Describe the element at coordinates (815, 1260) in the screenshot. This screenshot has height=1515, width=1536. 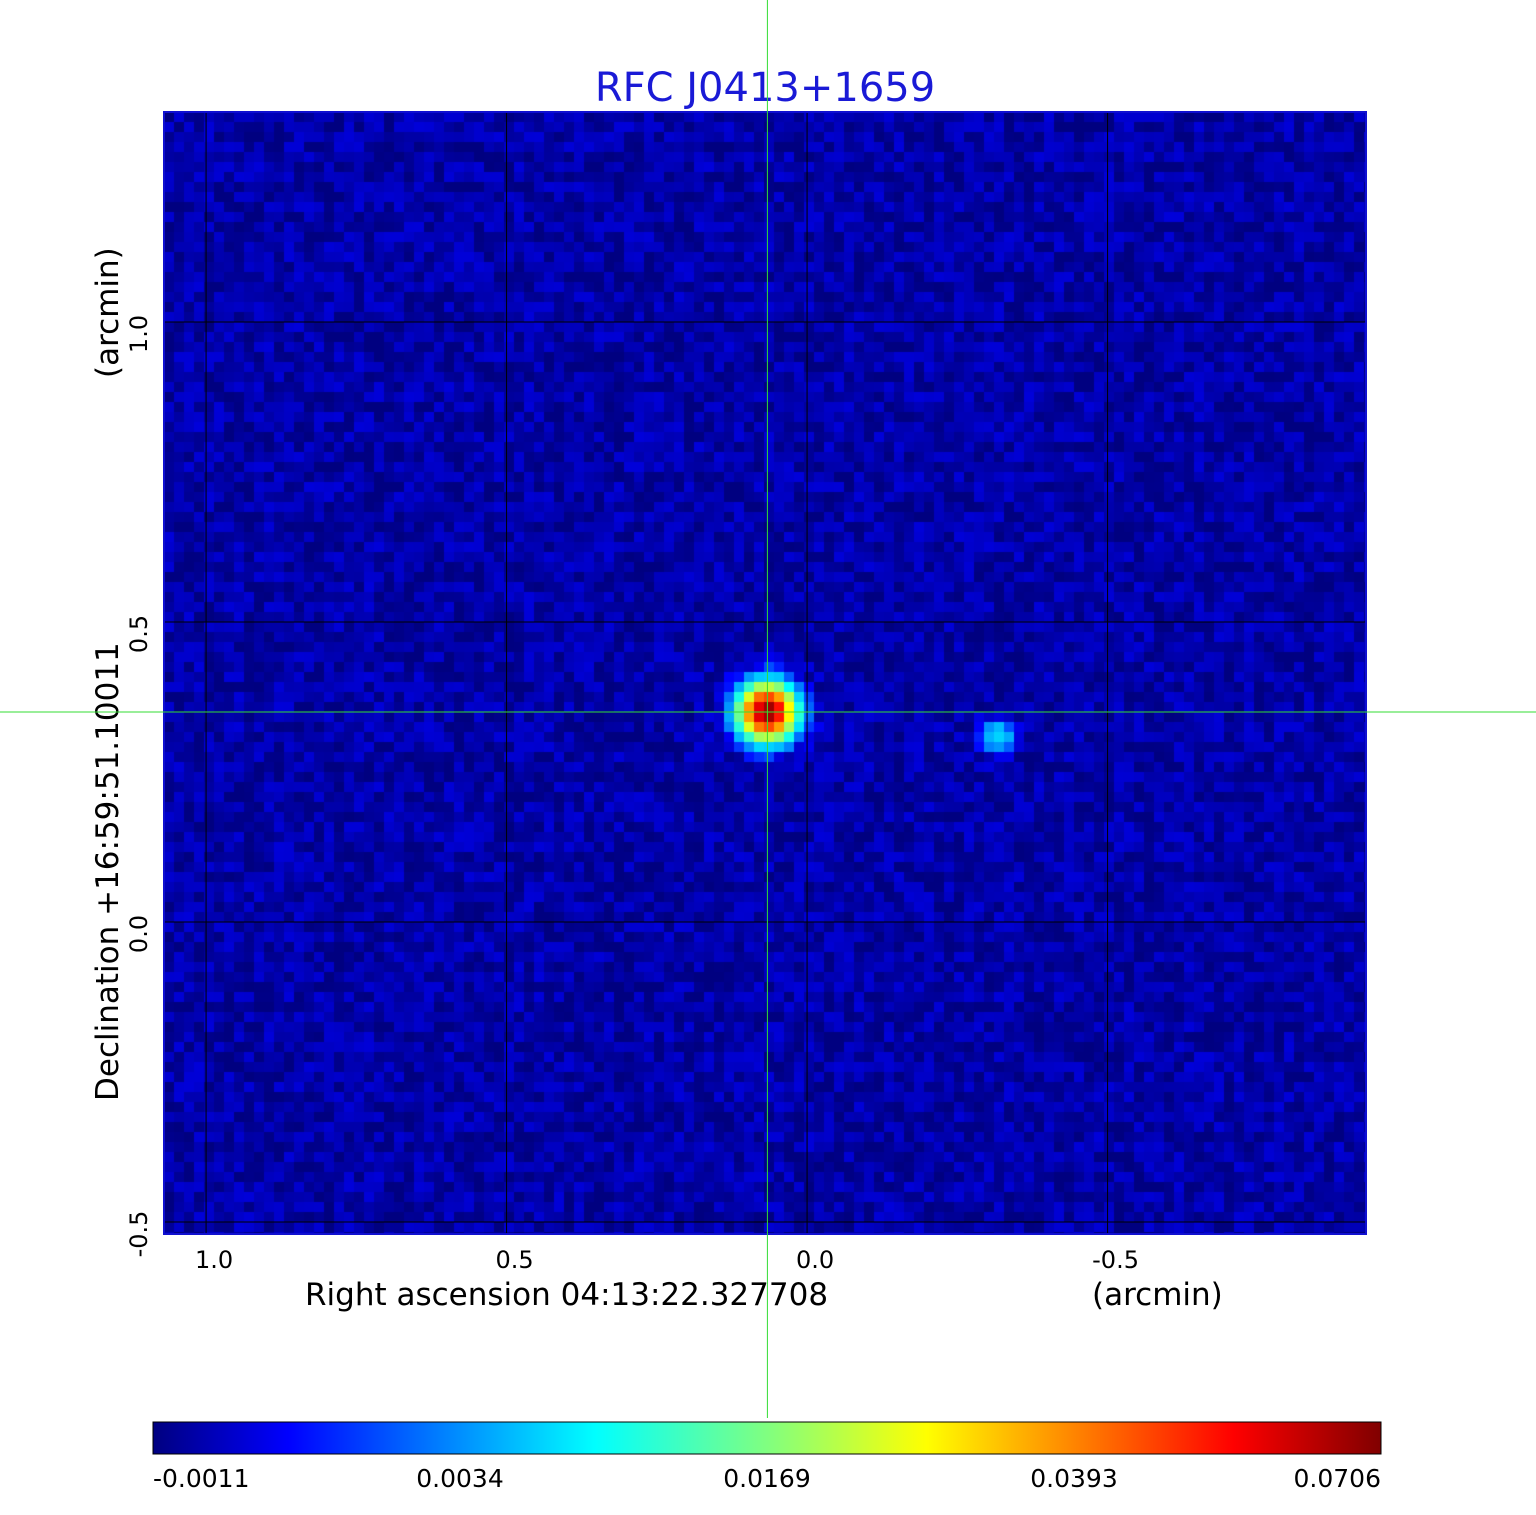
I see `x-tick-label: 0.0` at that location.